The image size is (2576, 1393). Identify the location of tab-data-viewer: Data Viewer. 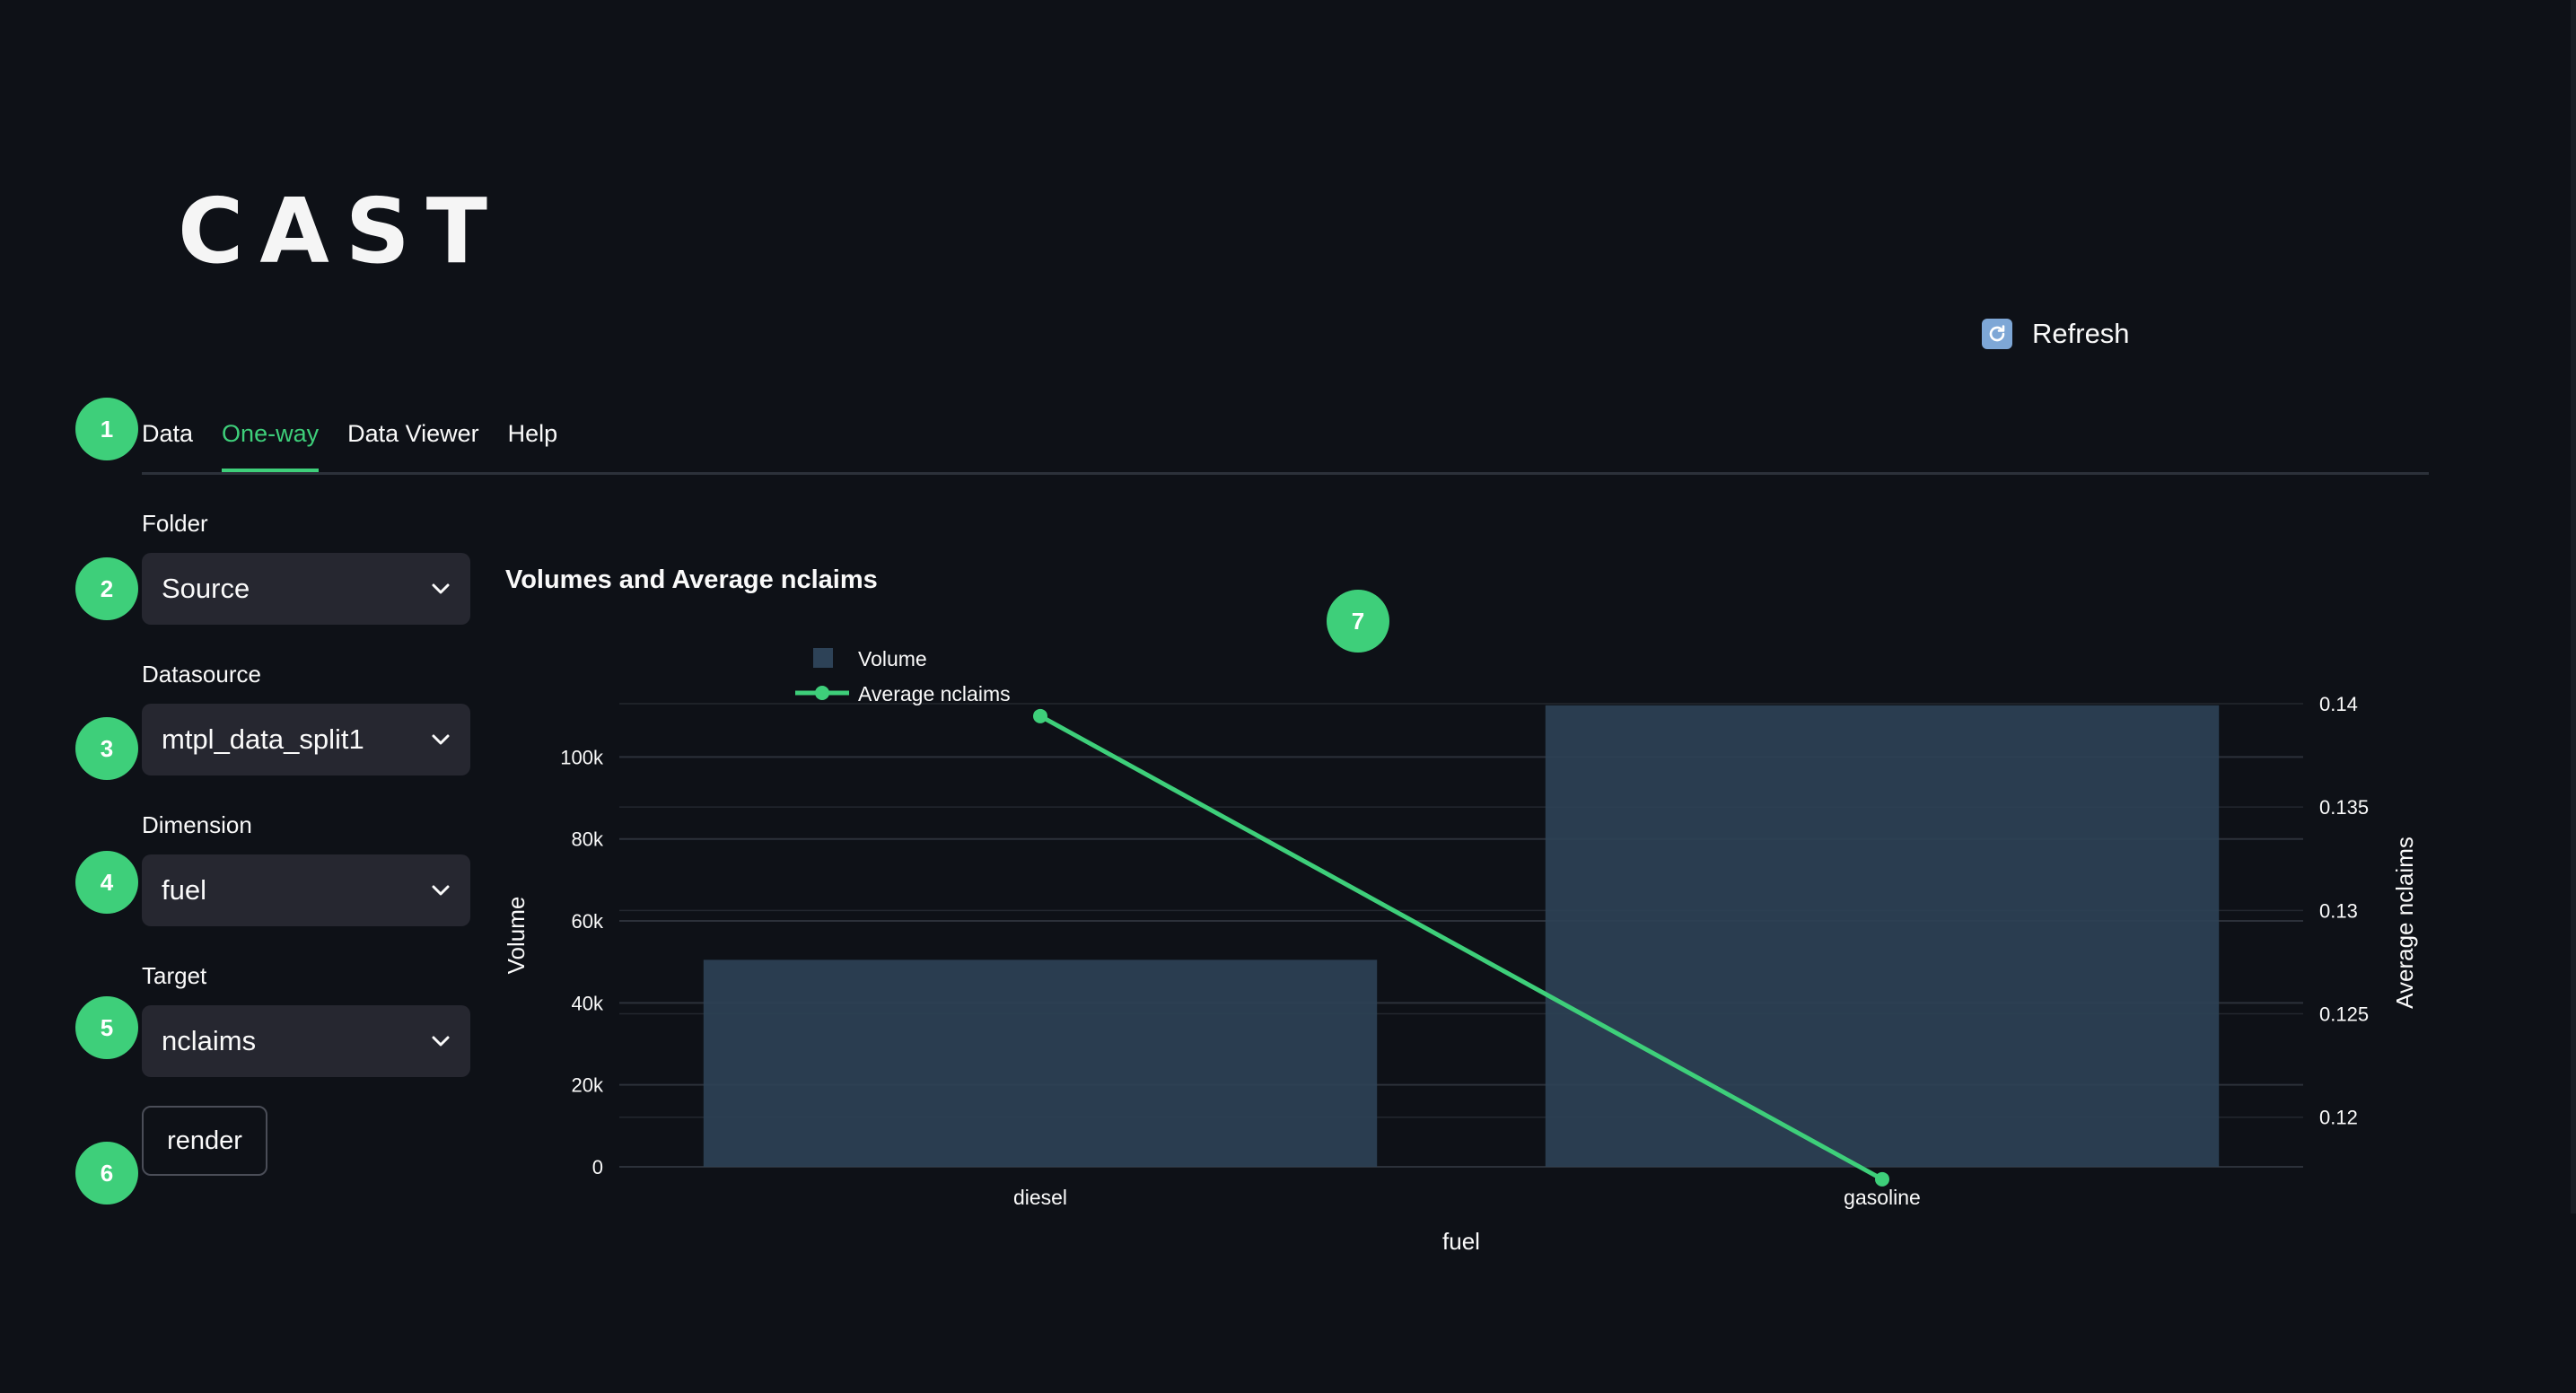
(413, 434).